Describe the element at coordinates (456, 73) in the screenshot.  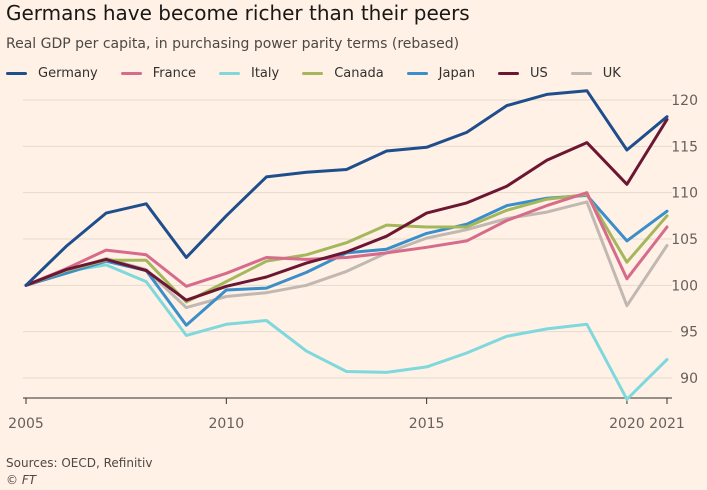
I see `legend-label-japan: Japan` at that location.